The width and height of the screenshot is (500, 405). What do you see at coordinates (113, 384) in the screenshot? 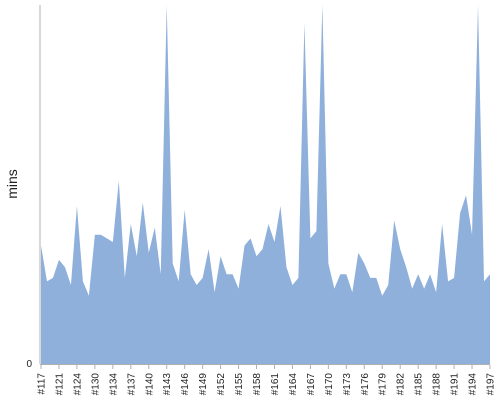
I see `x-tick-label: #134` at bounding box center [113, 384].